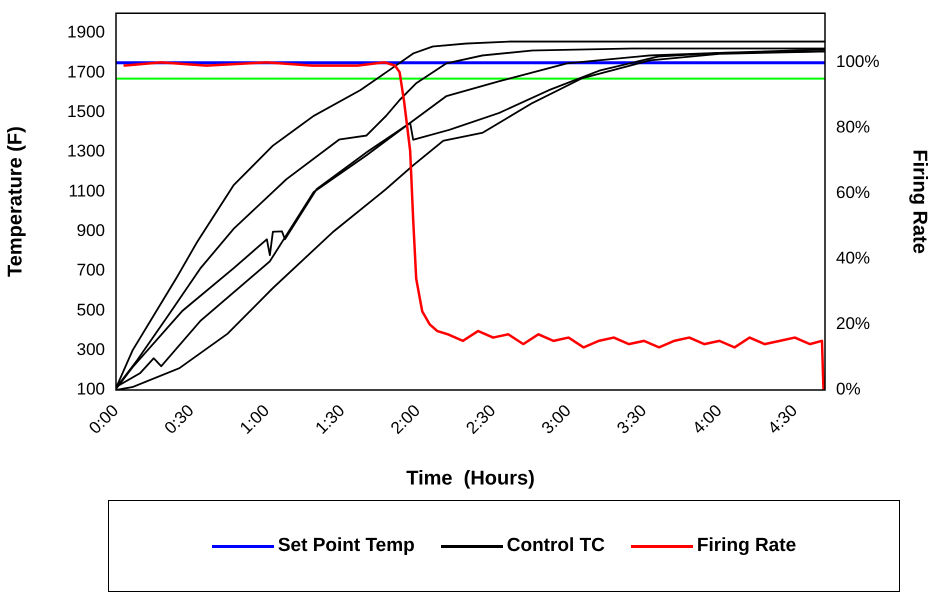 The height and width of the screenshot is (596, 935). I want to click on x-tick-label: 4:30, so click(782, 419).